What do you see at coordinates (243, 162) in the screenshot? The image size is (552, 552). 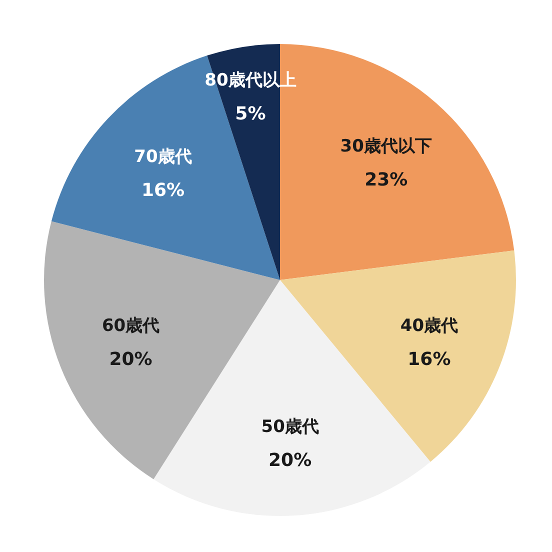 I see `pie-slice` at bounding box center [243, 162].